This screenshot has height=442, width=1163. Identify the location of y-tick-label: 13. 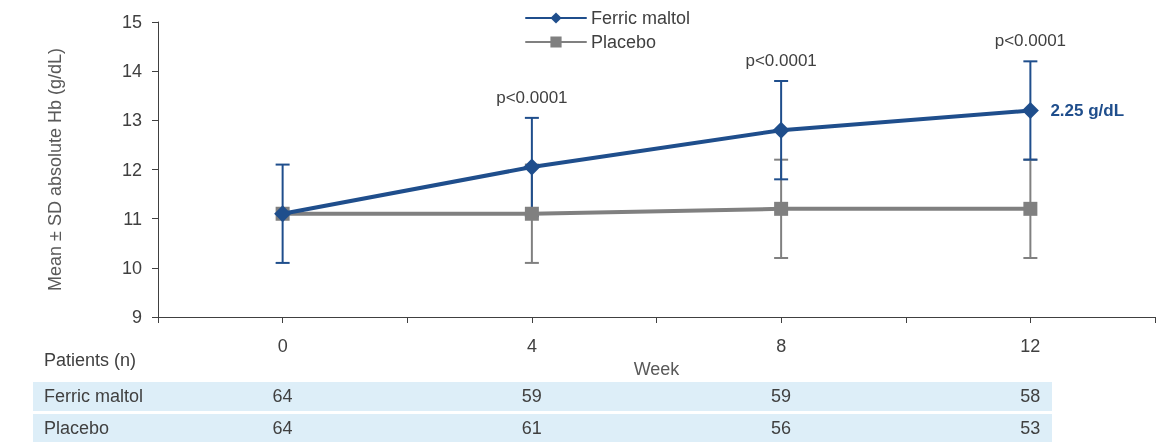
(131, 120).